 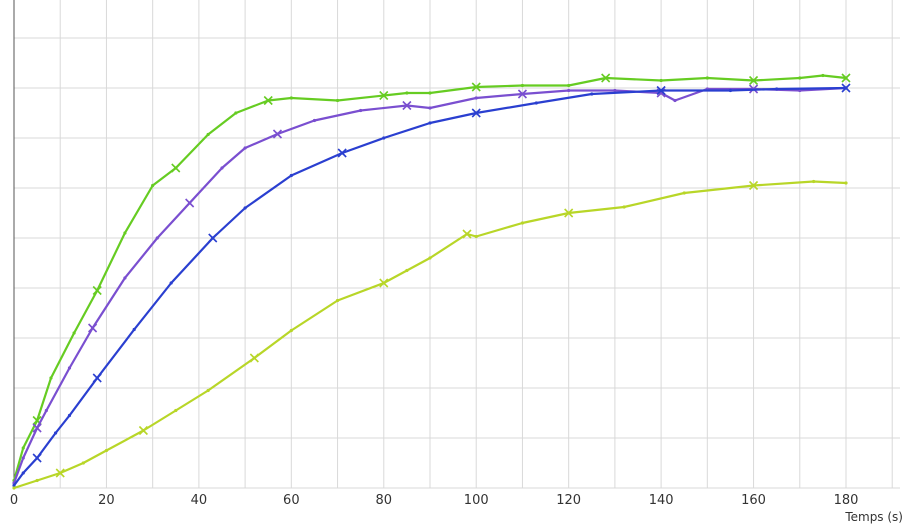 What do you see at coordinates (14, 500) in the screenshot?
I see `x-tick-label: 0` at bounding box center [14, 500].